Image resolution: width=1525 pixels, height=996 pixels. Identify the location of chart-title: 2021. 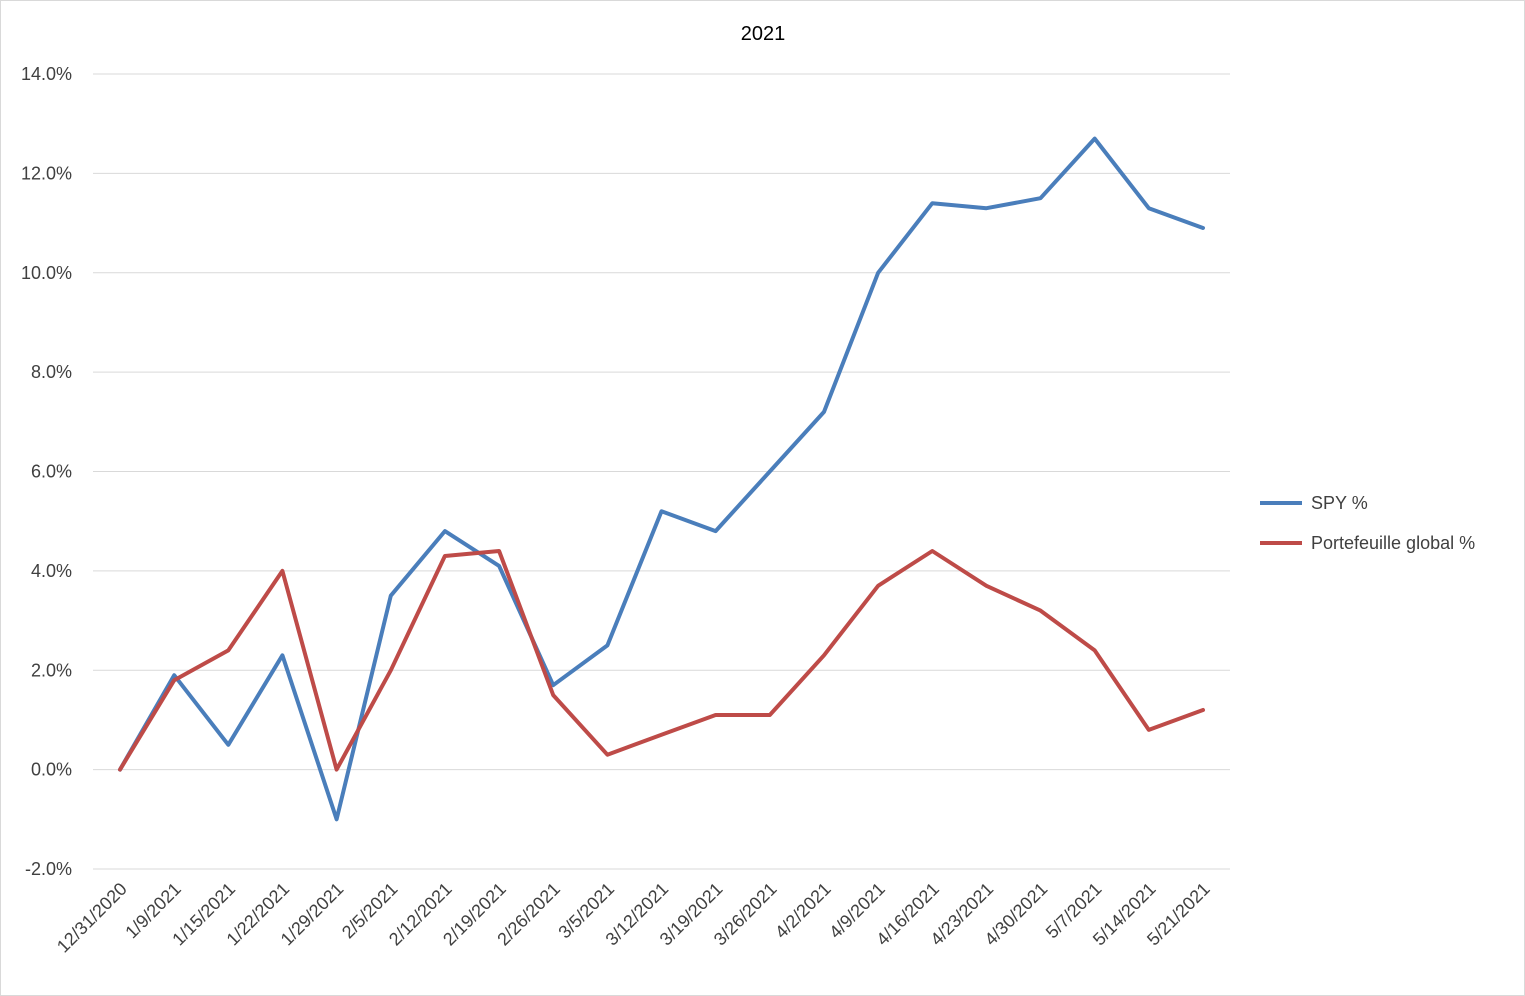
(763, 34).